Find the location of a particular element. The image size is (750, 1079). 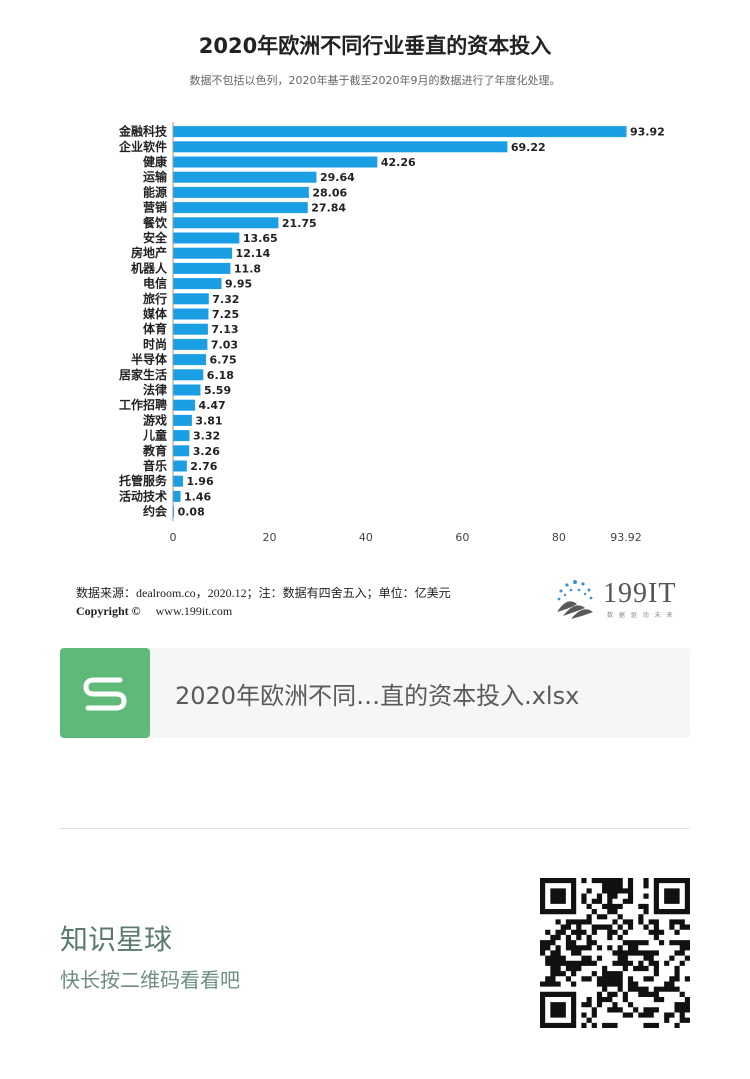

value-label: 42.26 is located at coordinates (398, 162).